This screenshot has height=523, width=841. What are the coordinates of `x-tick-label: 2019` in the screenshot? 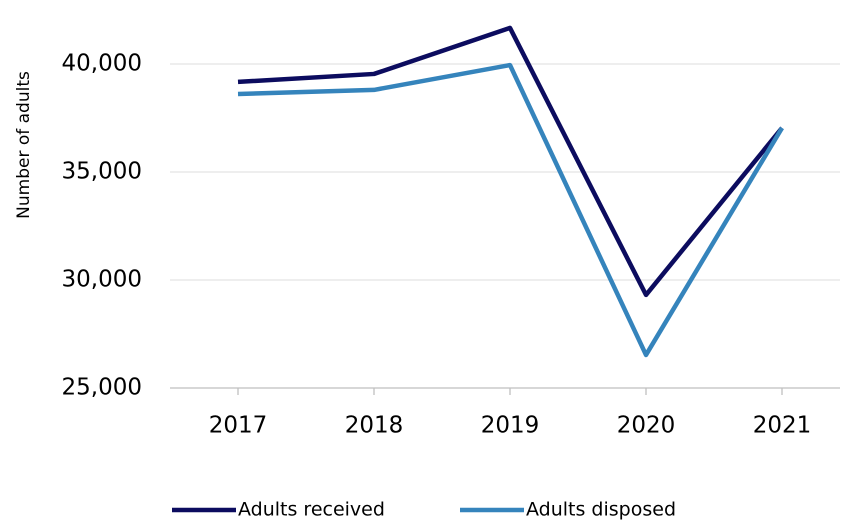 It's located at (510, 426).